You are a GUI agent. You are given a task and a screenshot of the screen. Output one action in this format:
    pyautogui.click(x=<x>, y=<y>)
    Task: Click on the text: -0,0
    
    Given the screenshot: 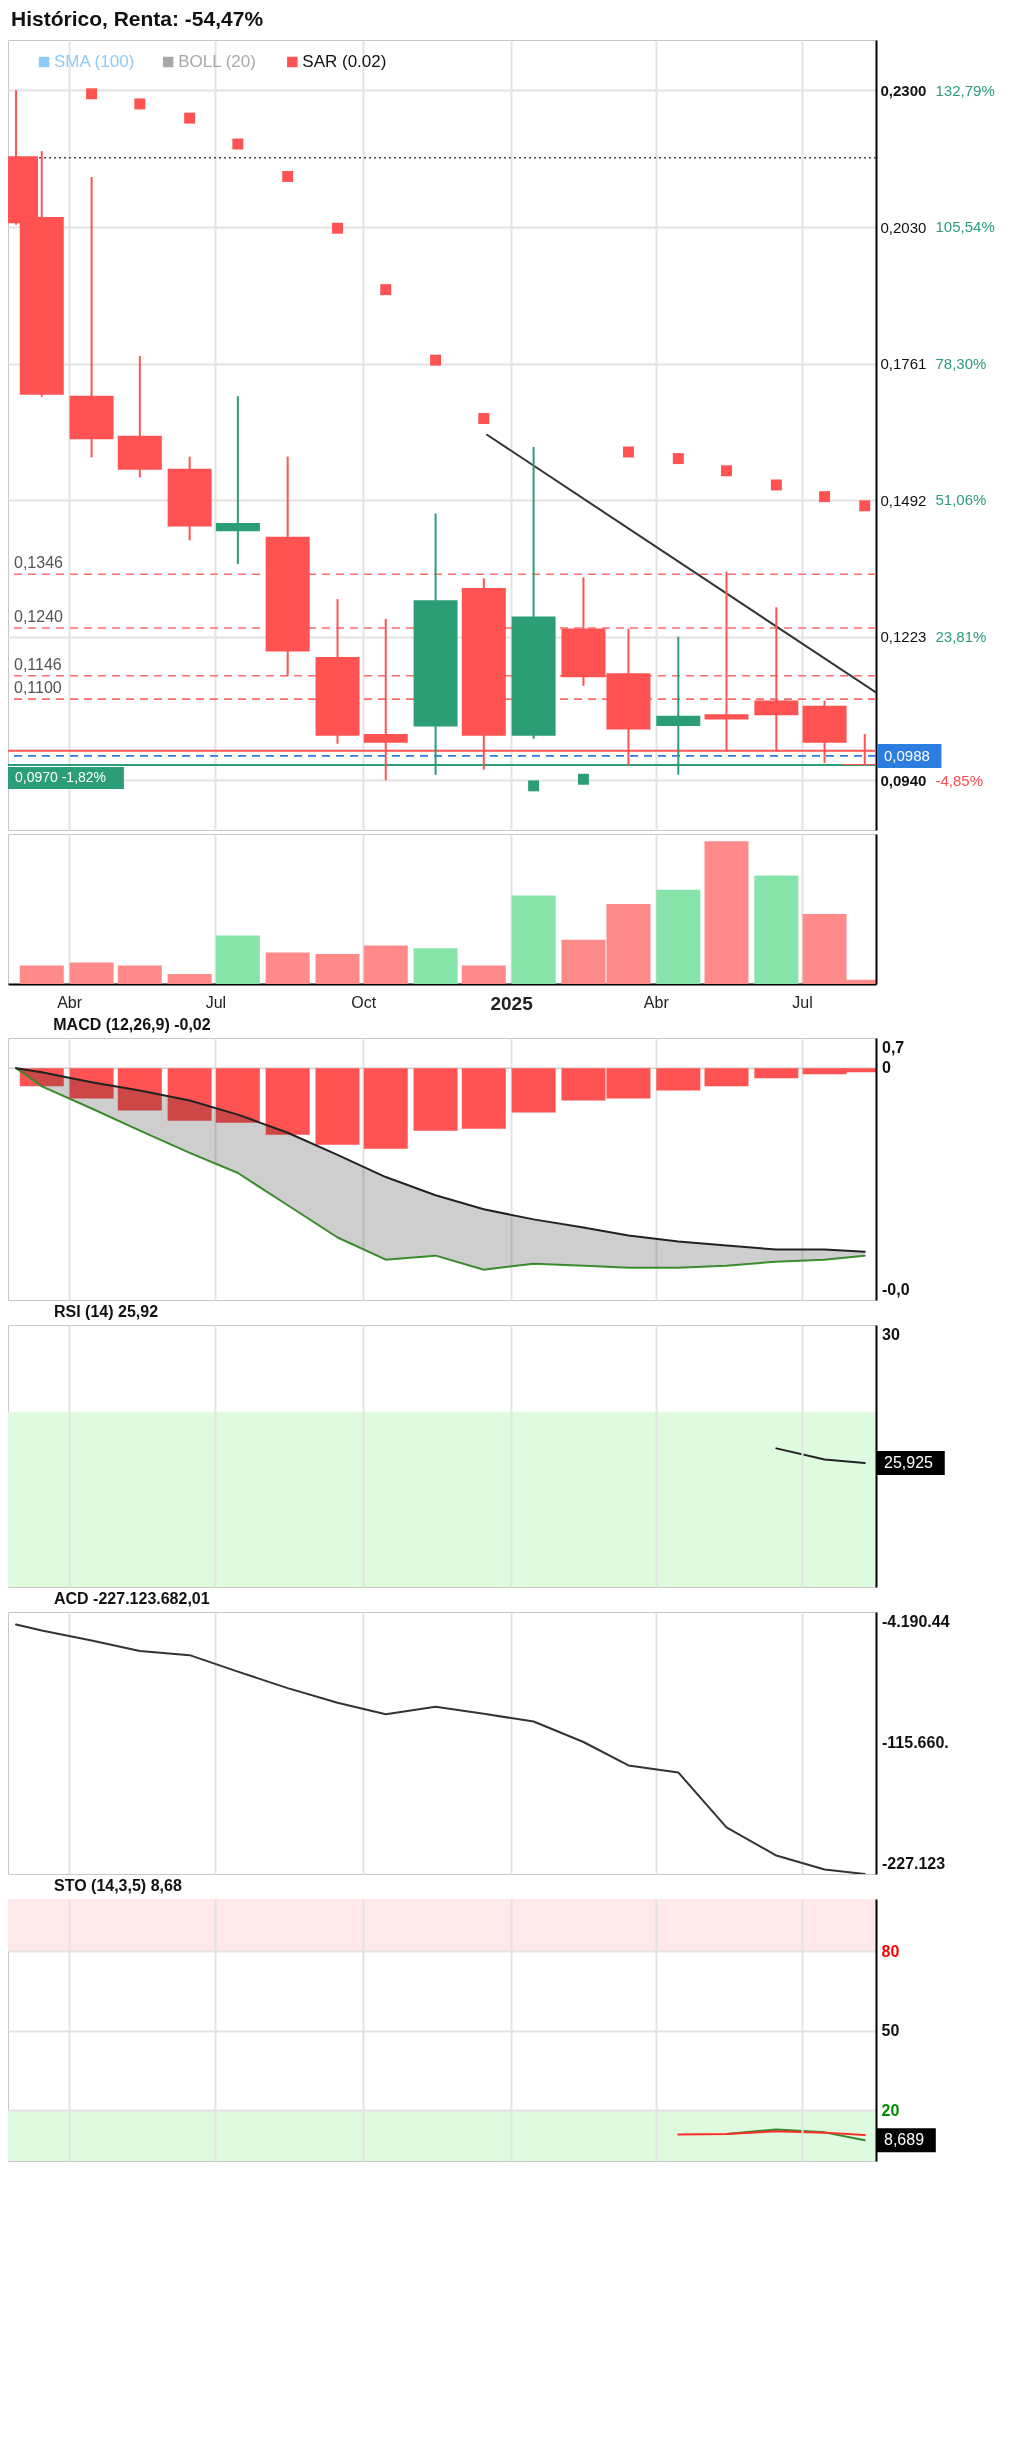 What is the action you would take?
    pyautogui.click(x=896, y=1289)
    